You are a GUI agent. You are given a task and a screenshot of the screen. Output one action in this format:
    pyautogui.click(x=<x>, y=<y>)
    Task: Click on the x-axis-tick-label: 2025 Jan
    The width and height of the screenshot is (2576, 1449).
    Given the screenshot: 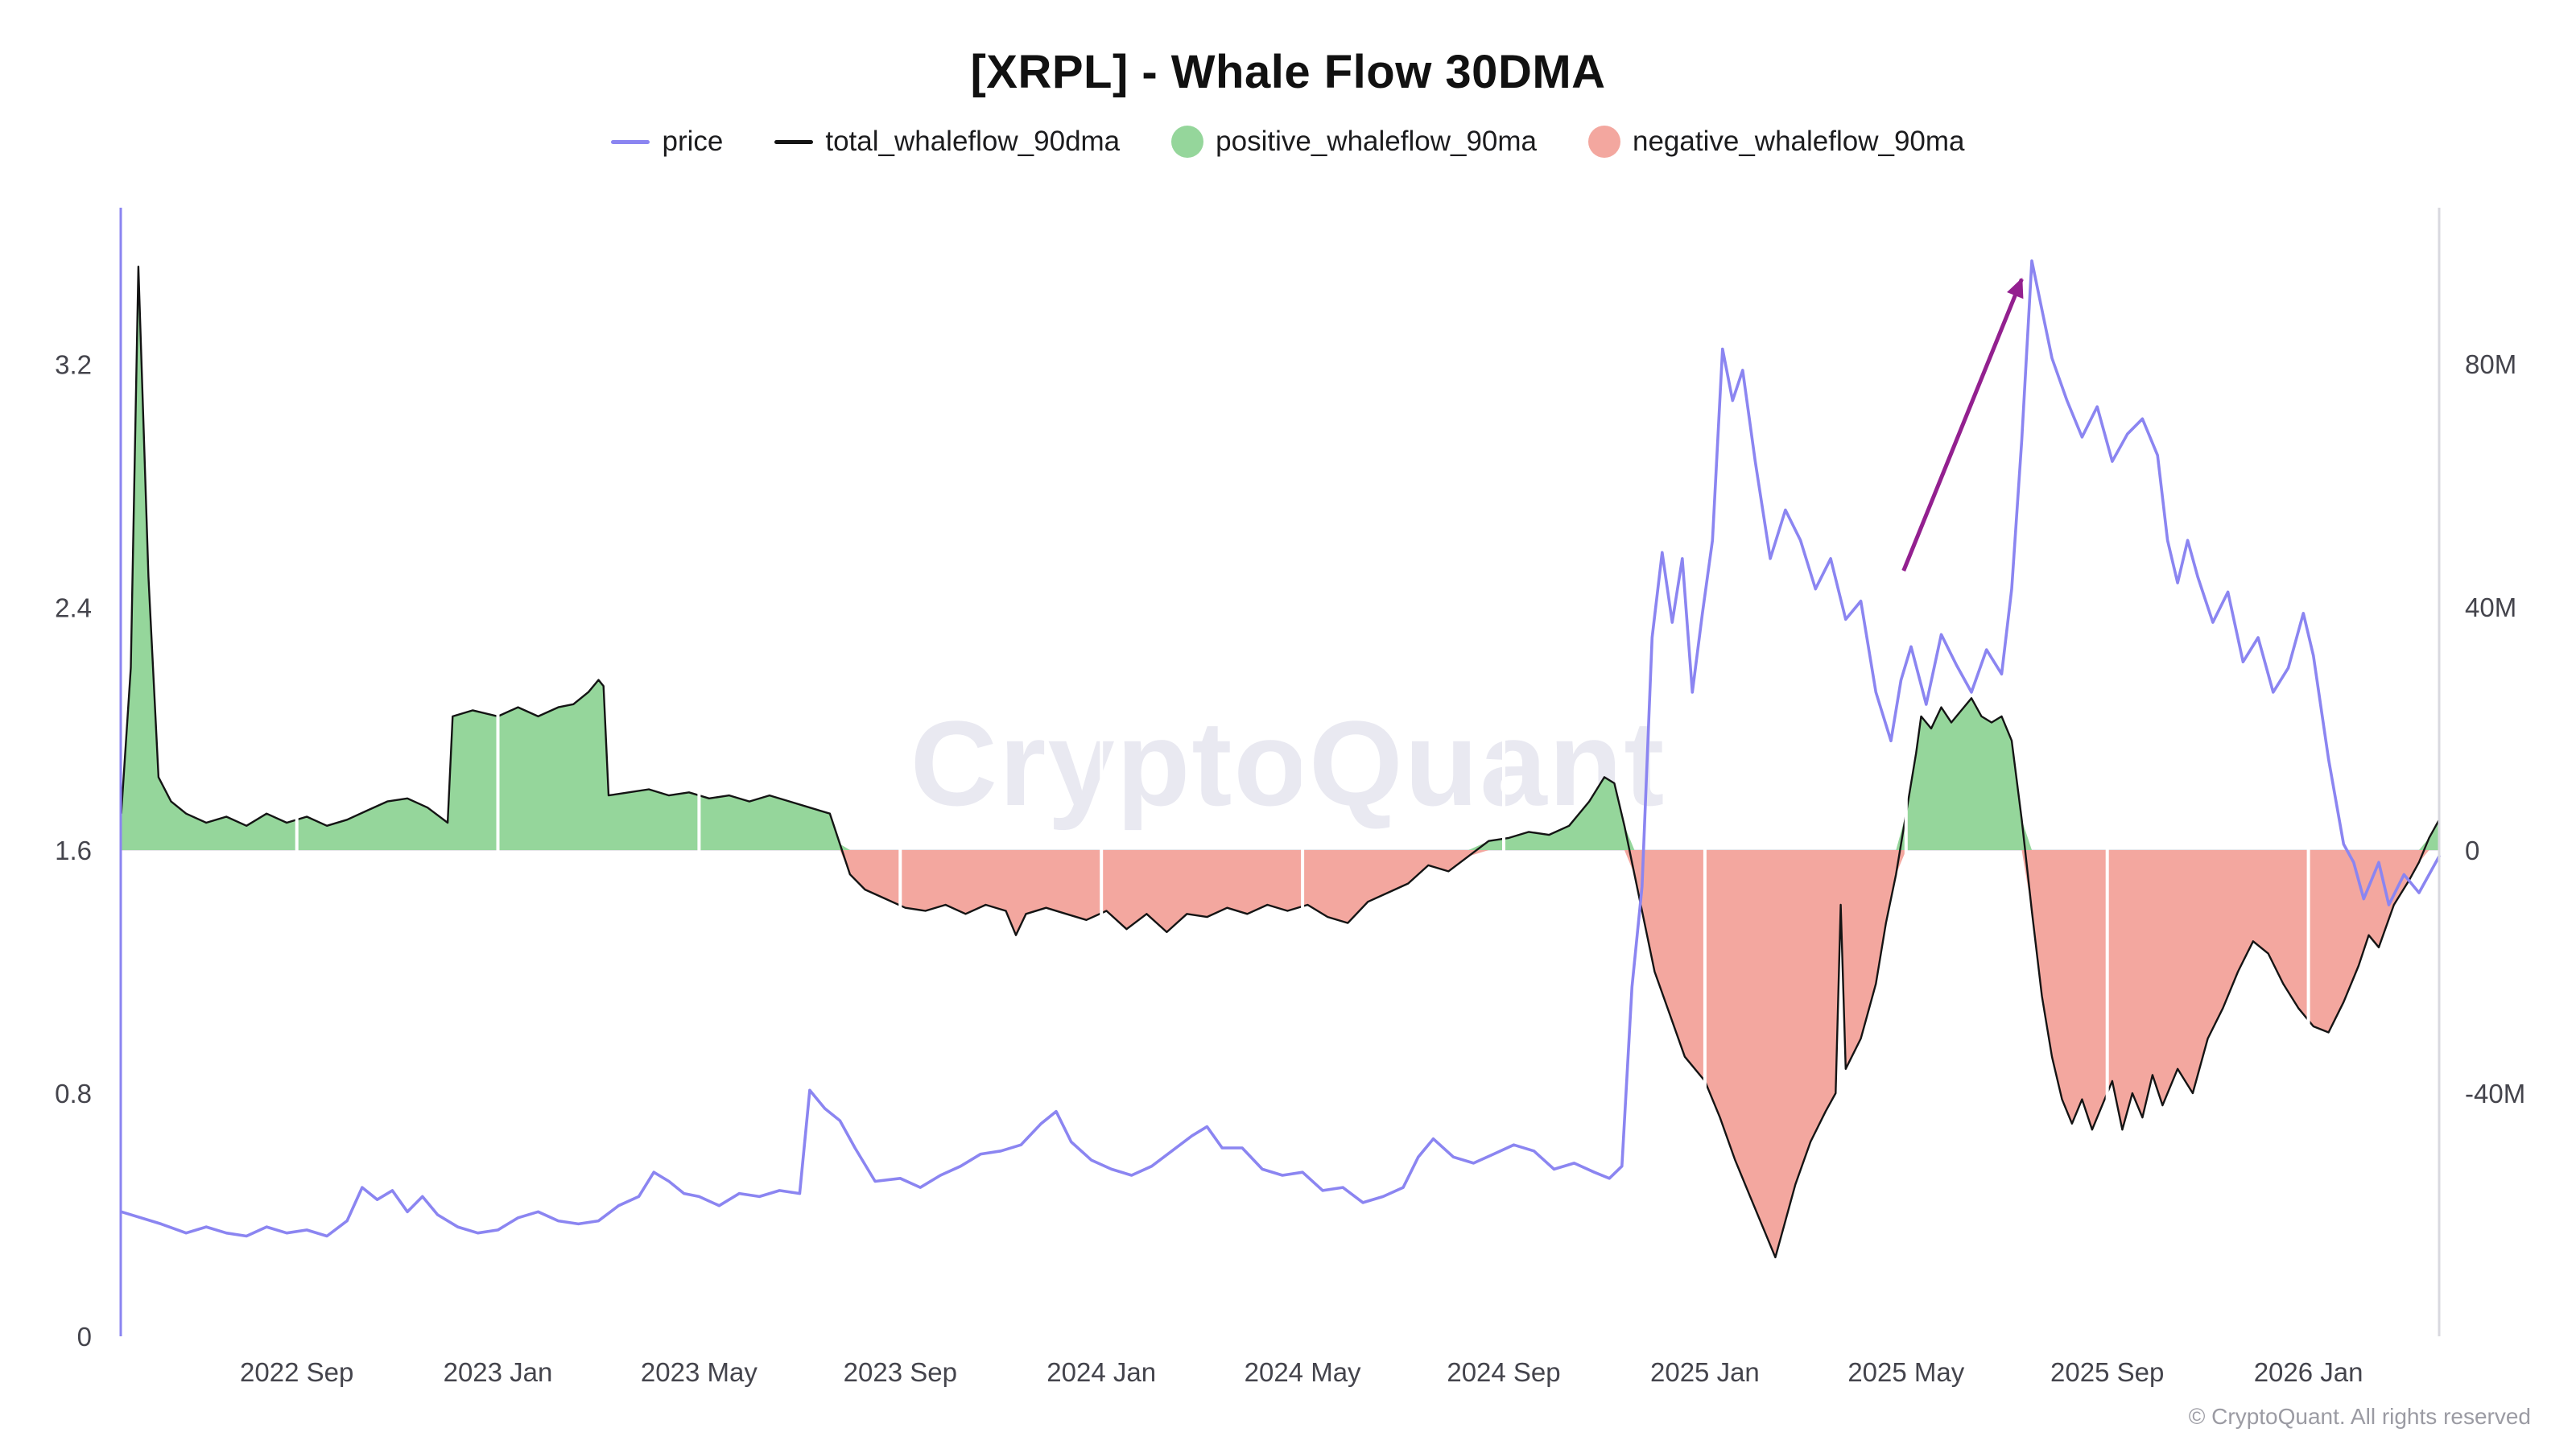 What is the action you would take?
    pyautogui.click(x=1705, y=1372)
    